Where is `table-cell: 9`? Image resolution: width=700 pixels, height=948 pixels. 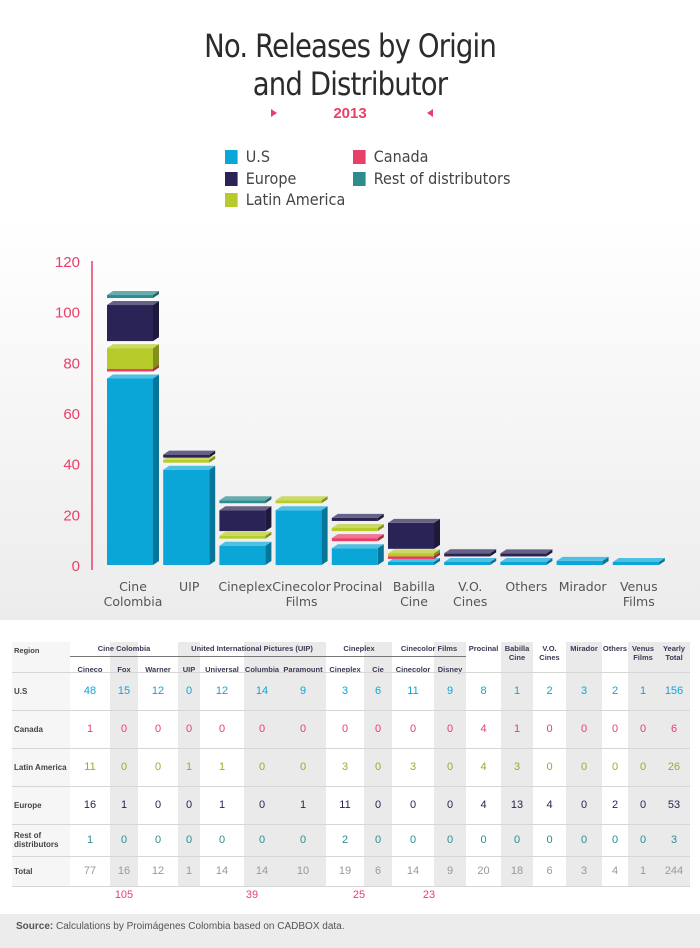 table-cell: 9 is located at coordinates (303, 691).